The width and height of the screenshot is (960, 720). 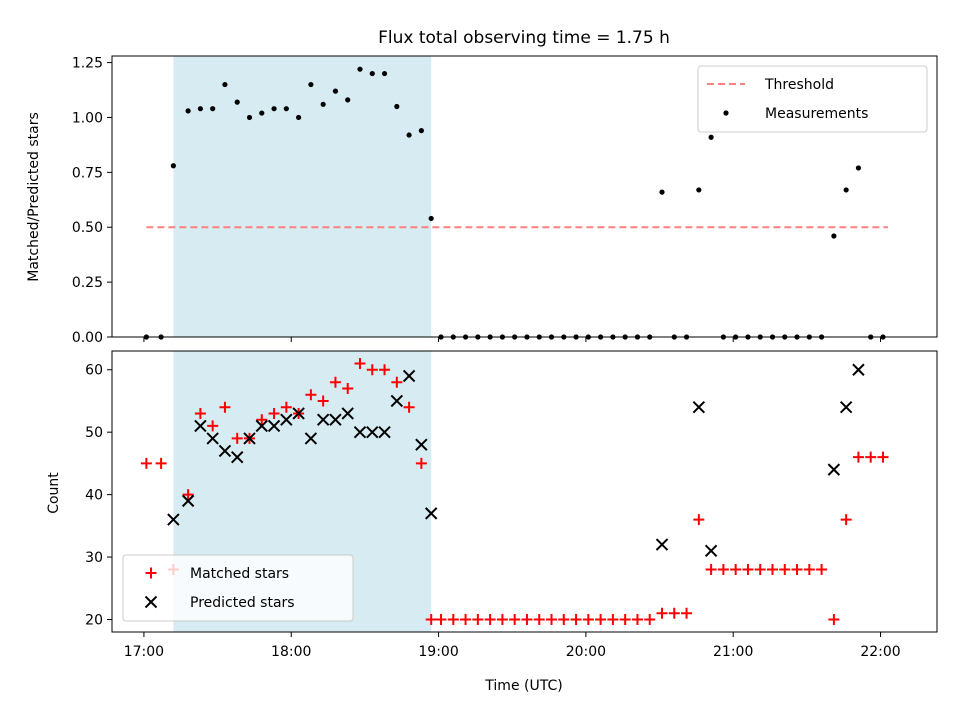 What do you see at coordinates (94, 621) in the screenshot?
I see `y-tick-label: 20` at bounding box center [94, 621].